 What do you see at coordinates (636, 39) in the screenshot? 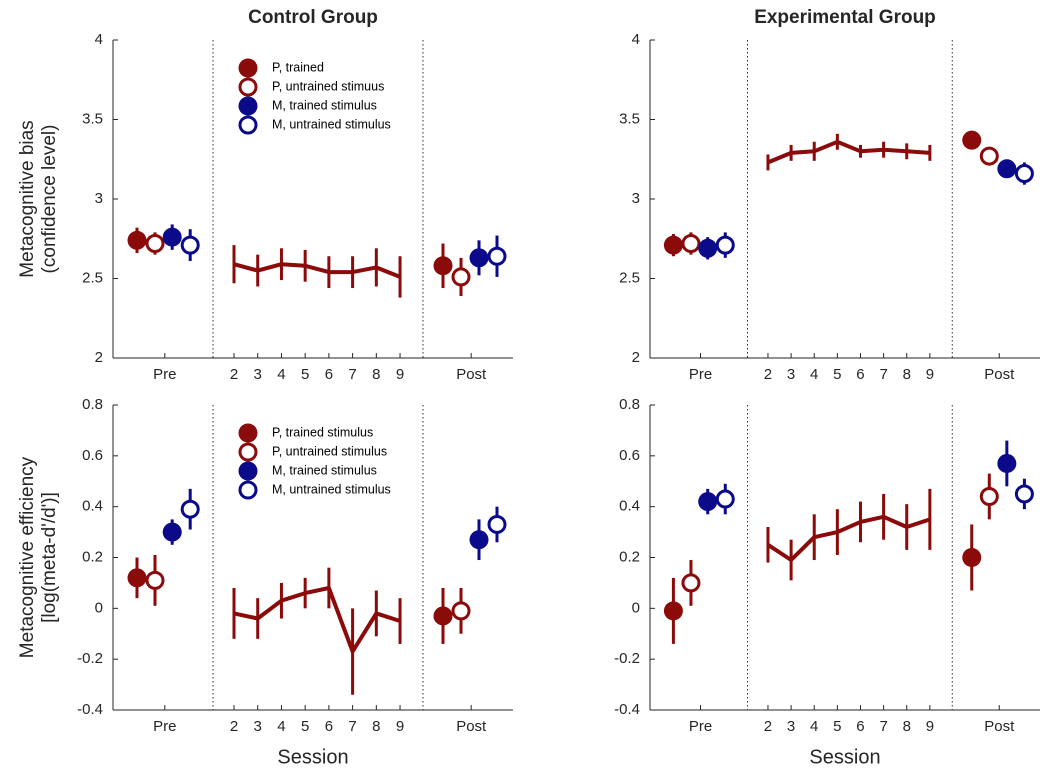
I see `y-tick-label: 4` at bounding box center [636, 39].